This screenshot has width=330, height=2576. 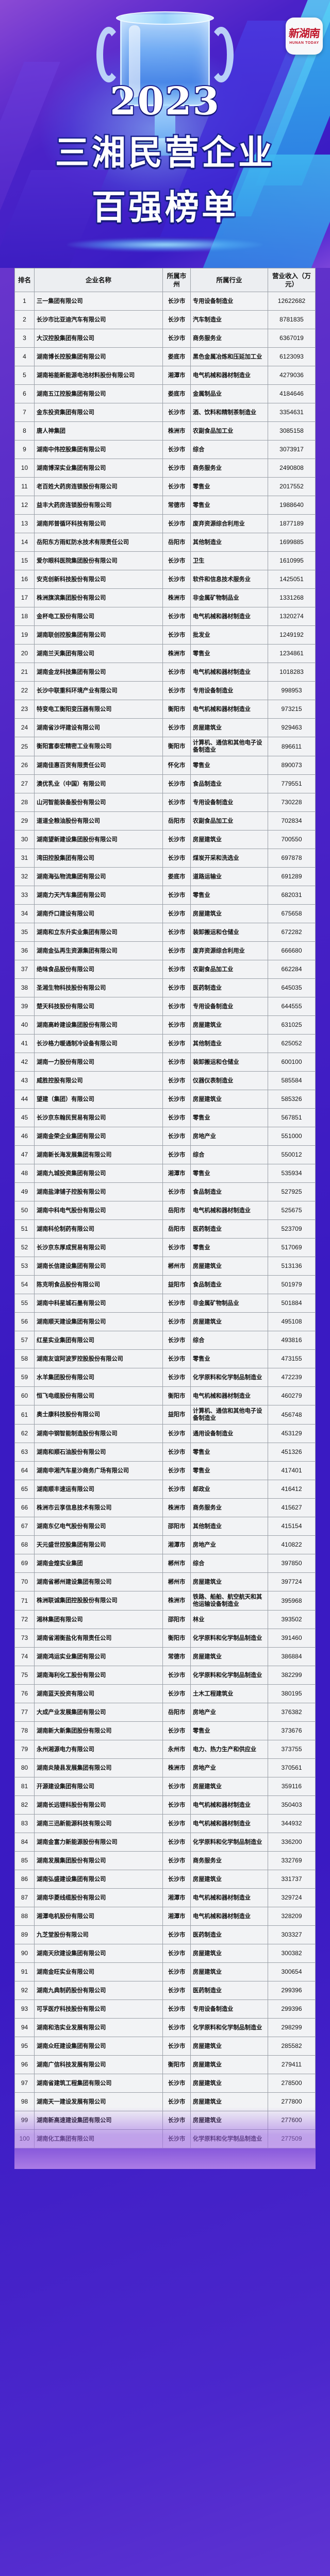 What do you see at coordinates (24, 840) in the screenshot?
I see `cell-rank: 30` at bounding box center [24, 840].